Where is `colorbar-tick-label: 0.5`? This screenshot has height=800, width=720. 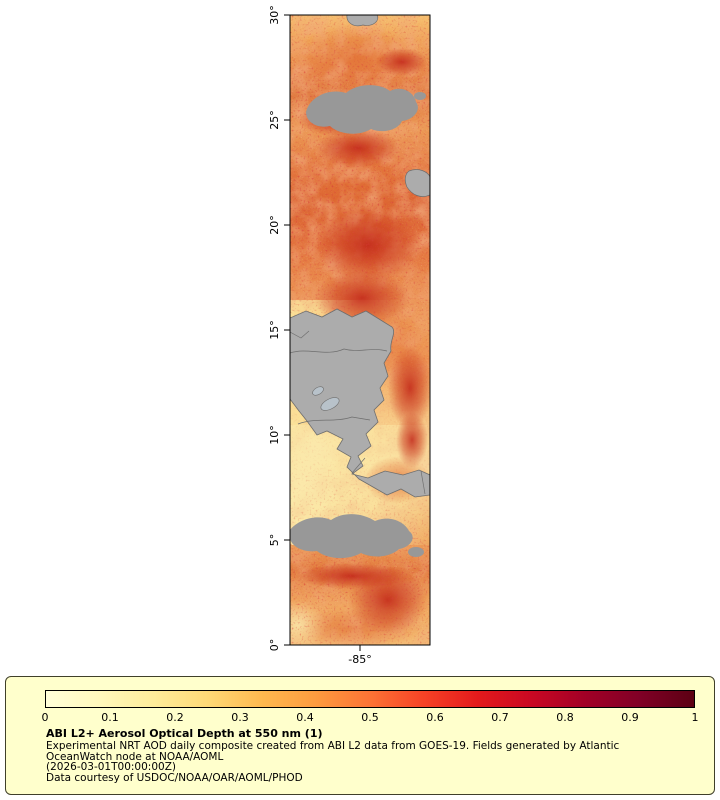
colorbar-tick-label: 0.5 is located at coordinates (370, 717).